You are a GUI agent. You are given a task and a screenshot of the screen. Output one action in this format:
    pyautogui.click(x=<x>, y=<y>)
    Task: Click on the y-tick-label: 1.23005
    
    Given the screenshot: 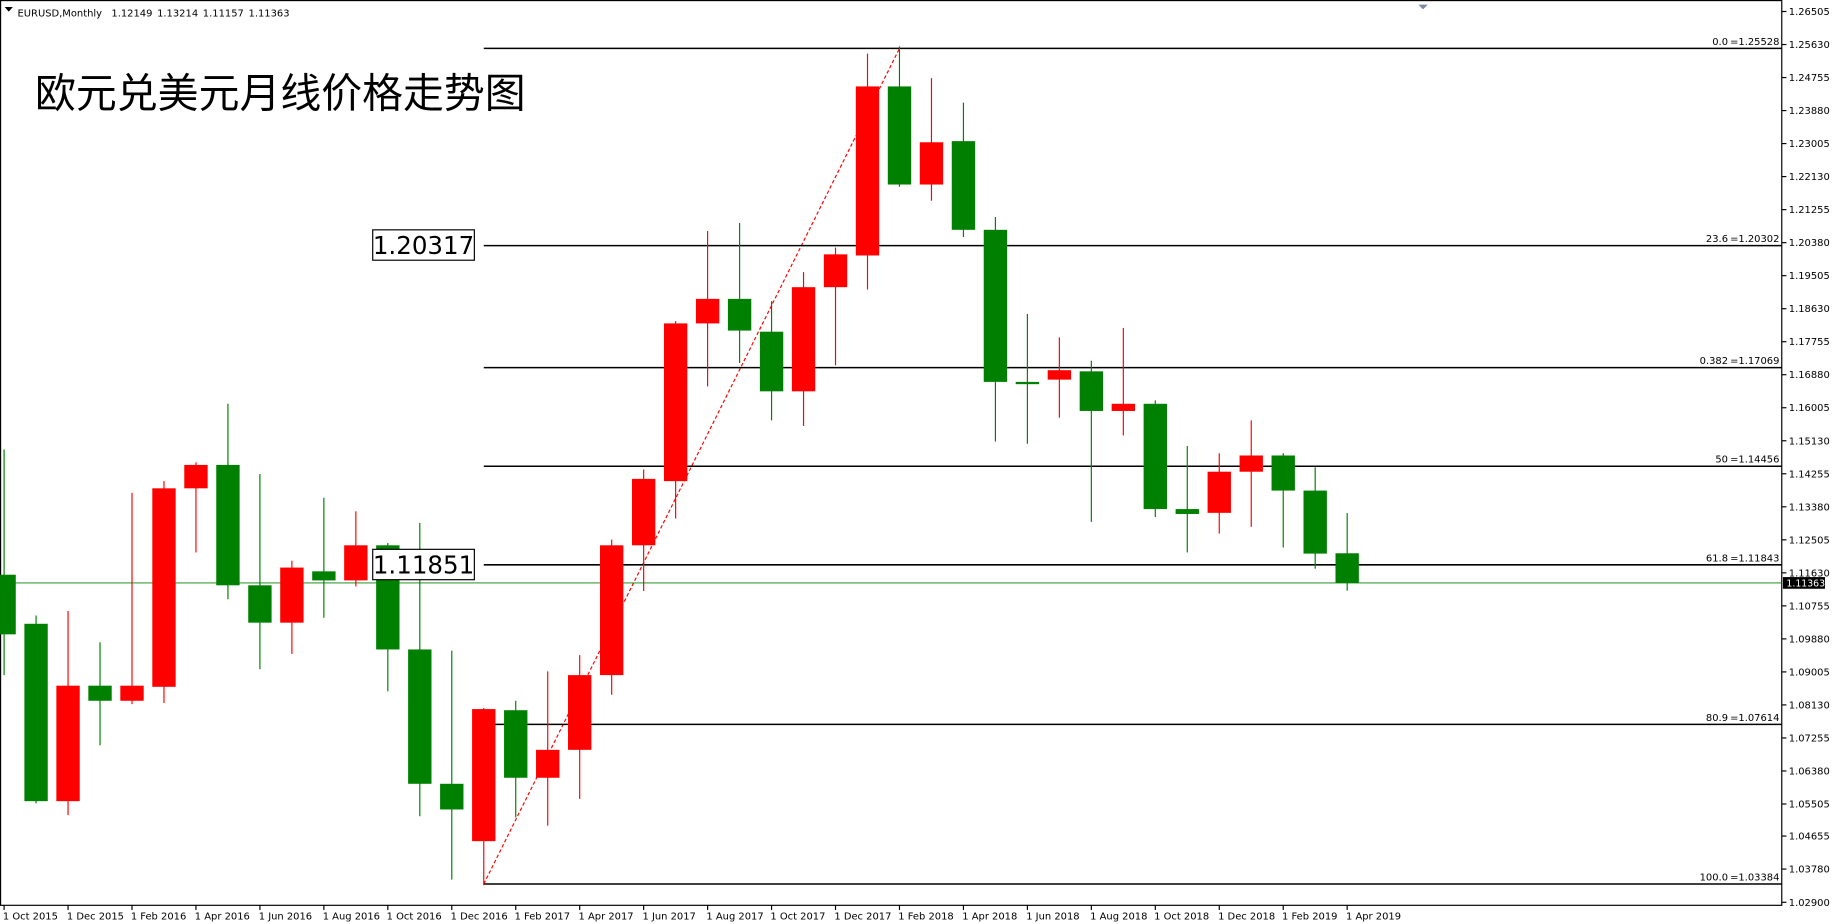 What is the action you would take?
    pyautogui.click(x=1809, y=144)
    